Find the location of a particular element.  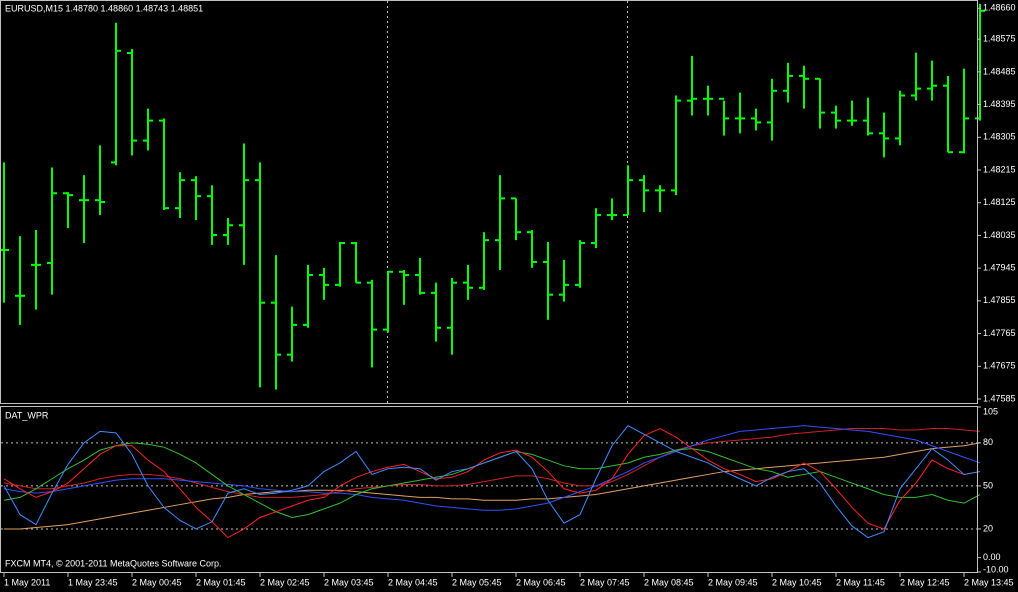

x-tick-label: 2 May 00:45 is located at coordinates (157, 582).